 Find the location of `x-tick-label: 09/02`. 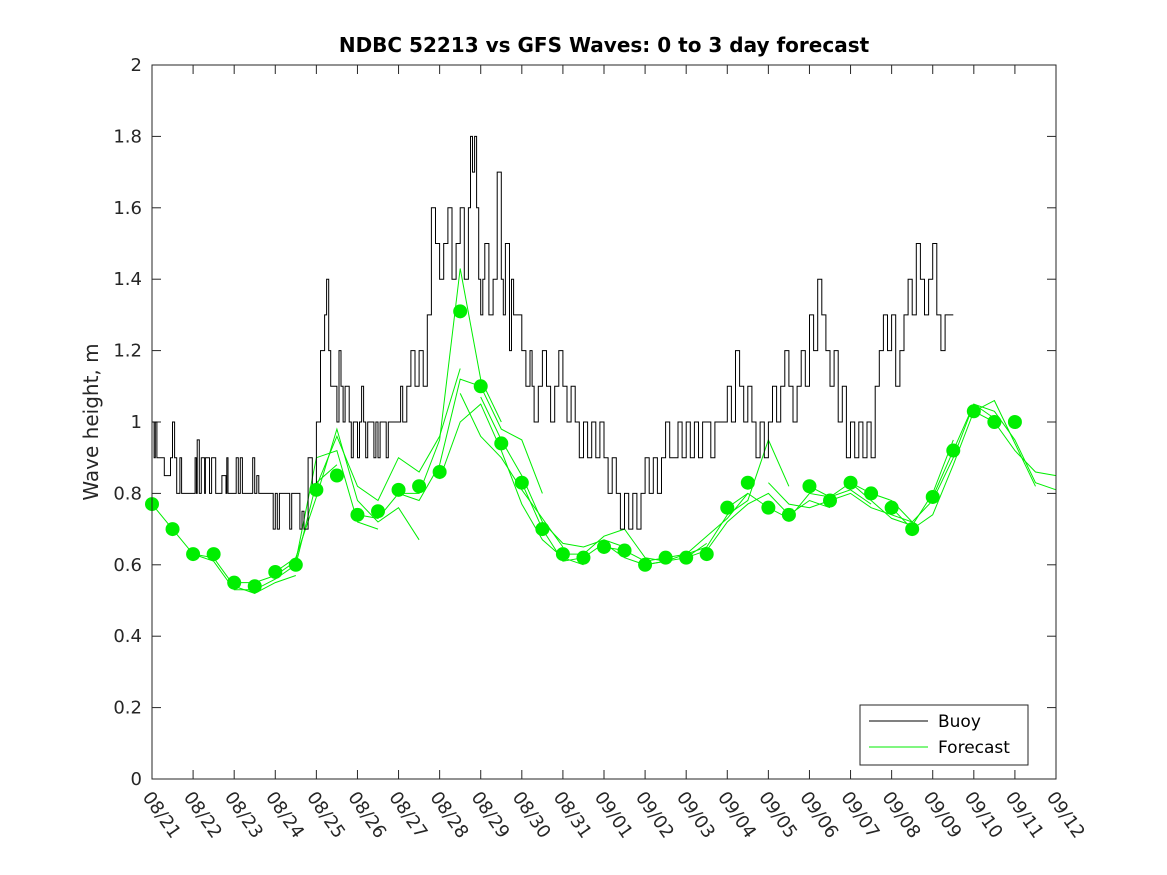

x-tick-label: 09/02 is located at coordinates (654, 815).